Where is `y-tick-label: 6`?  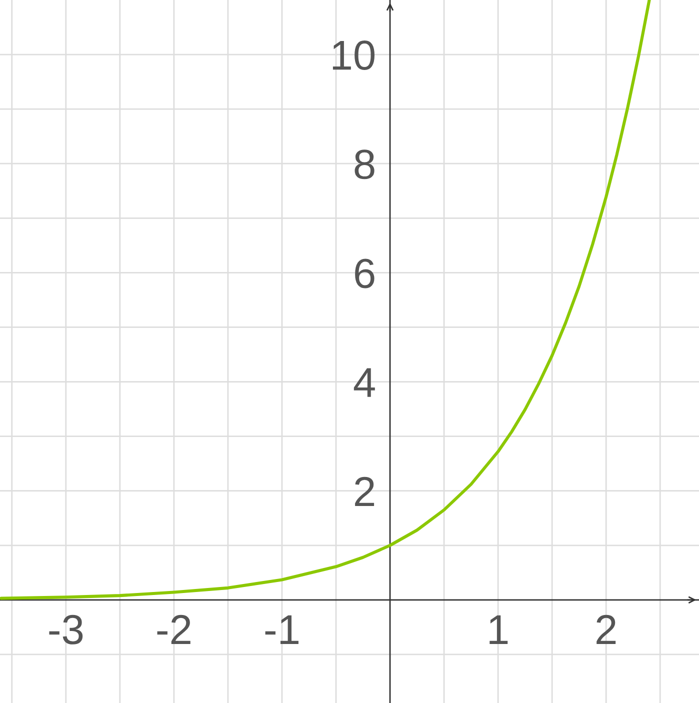
y-tick-label: 6 is located at coordinates (364, 273).